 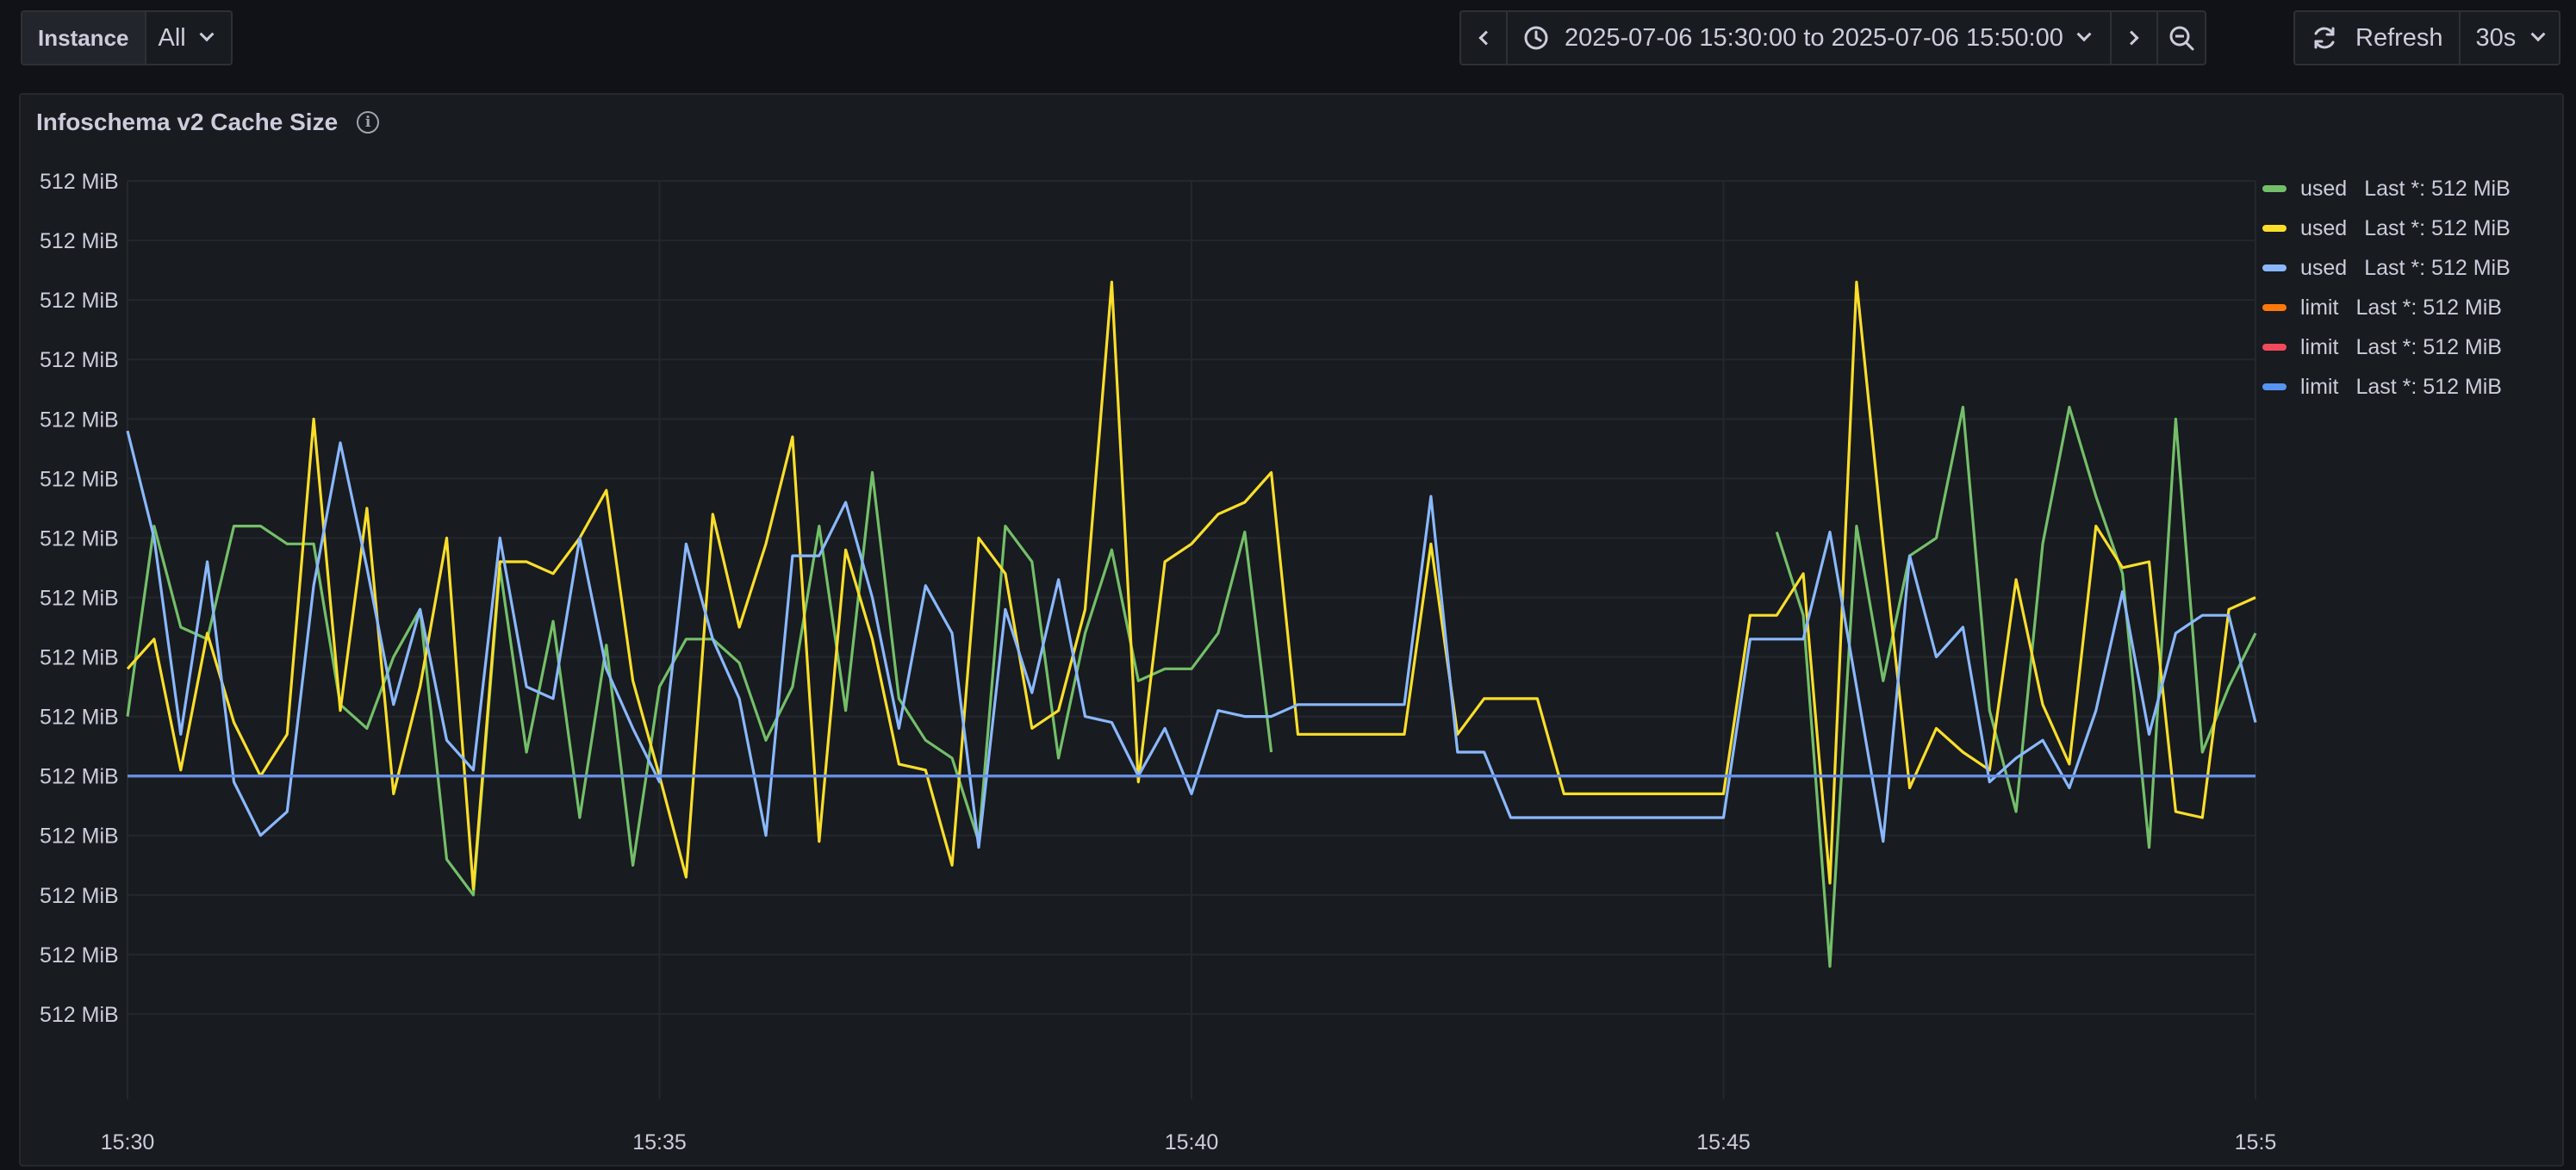 I want to click on x-tick-label: 15:30, so click(x=128, y=1142).